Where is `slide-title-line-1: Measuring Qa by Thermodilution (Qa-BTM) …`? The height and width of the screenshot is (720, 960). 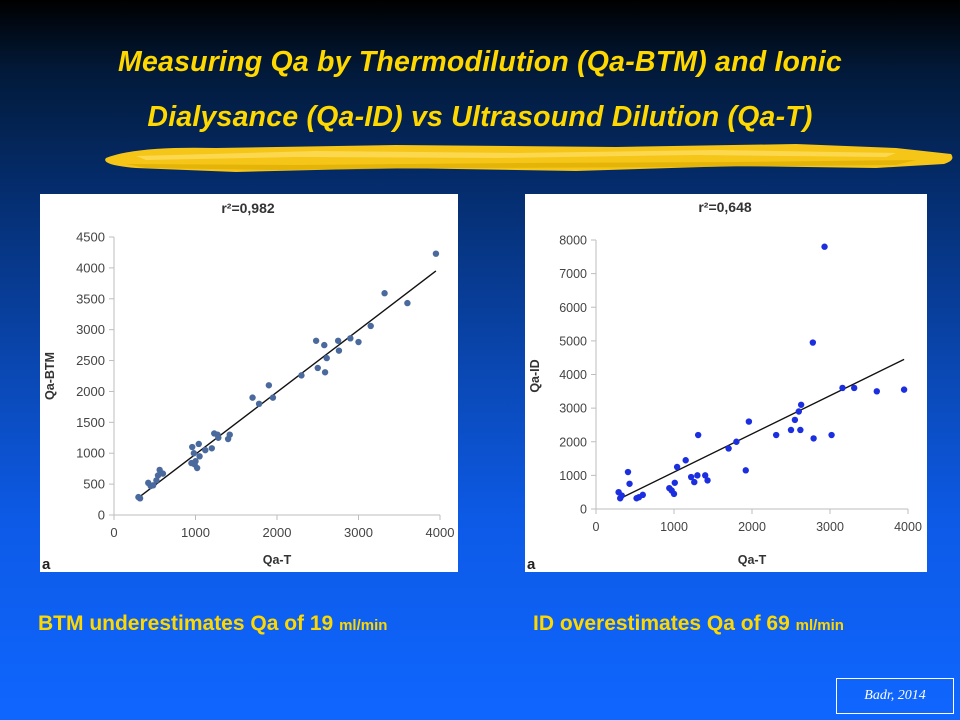 slide-title-line-1: Measuring Qa by Thermodilution (Qa-BTM) … is located at coordinates (480, 62).